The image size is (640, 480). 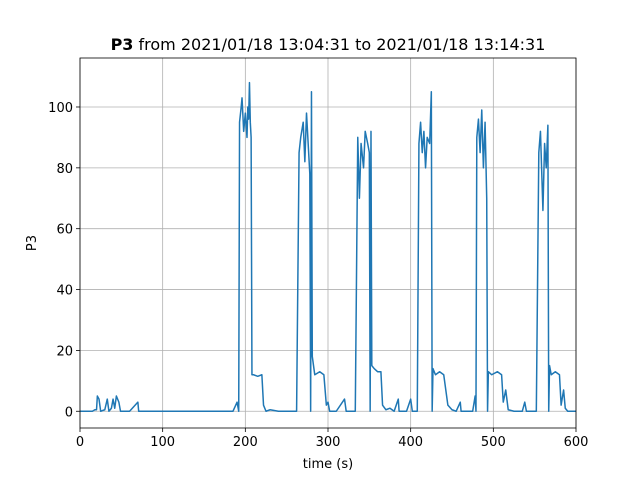 I want to click on y-tick-label: 0, so click(x=69, y=412).